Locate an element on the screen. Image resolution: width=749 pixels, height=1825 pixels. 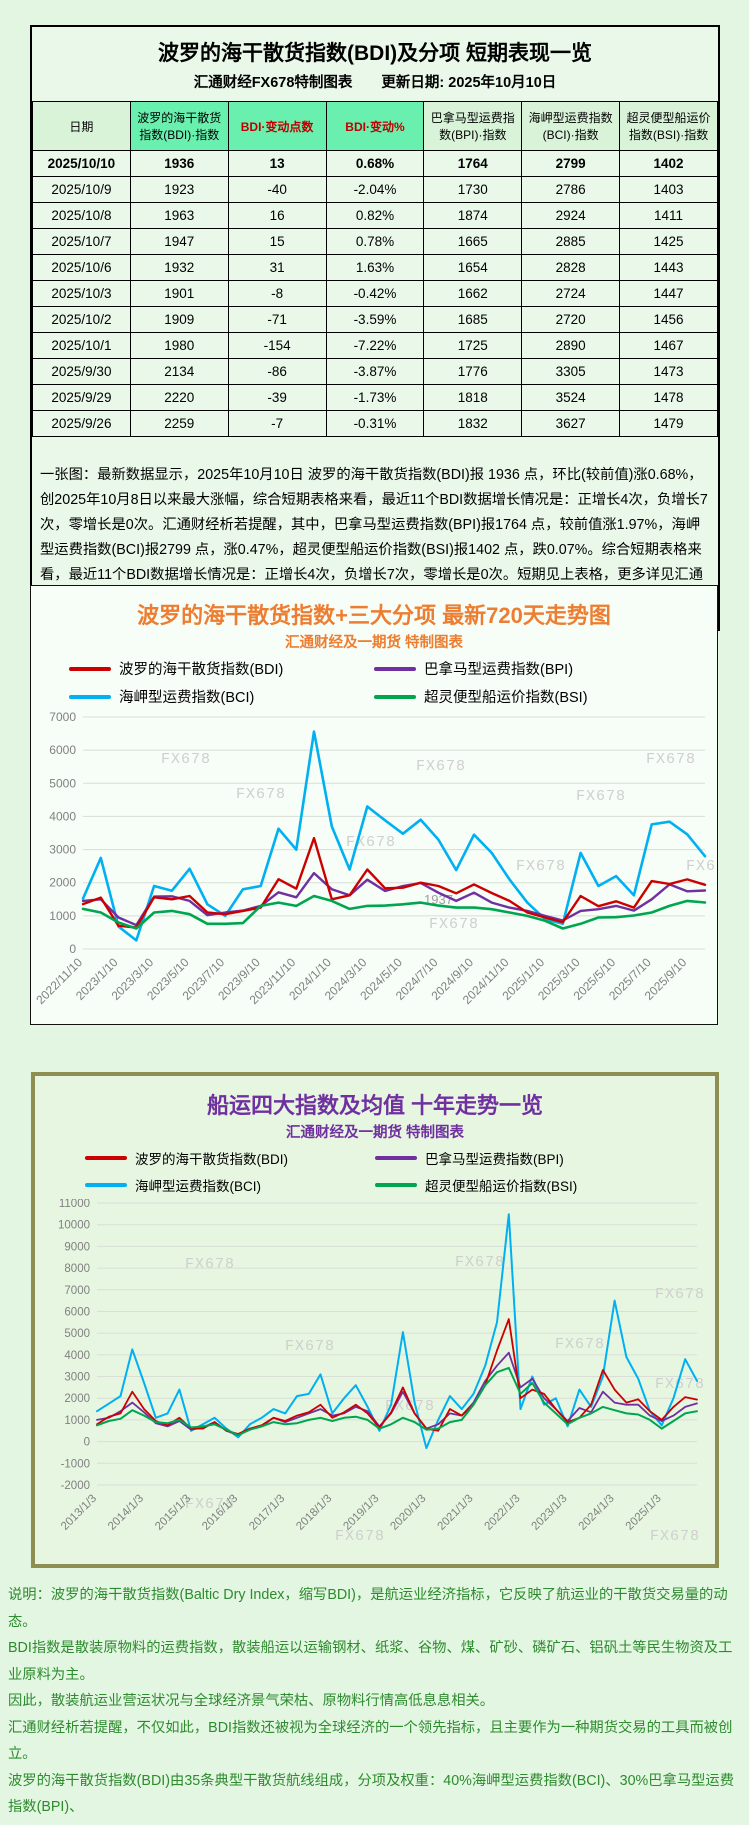
footnote-line: 因此，散装航运业营运状况与全球经济景气荣枯、原物料行情高低息息相关。 is located at coordinates (251, 1701).